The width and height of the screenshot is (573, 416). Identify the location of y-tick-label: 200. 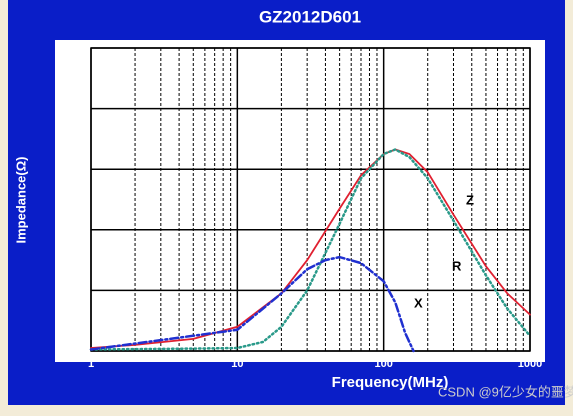
(76, 290).